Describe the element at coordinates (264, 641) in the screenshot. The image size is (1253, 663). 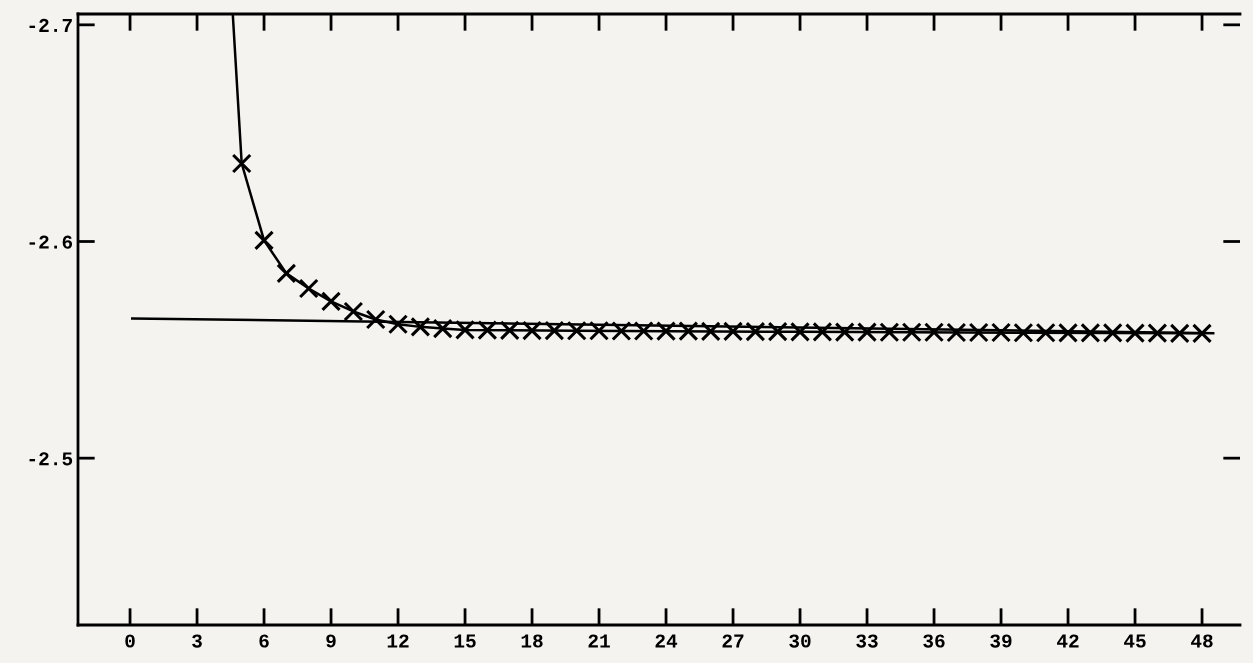
I see `x-tick-label: 6` at that location.